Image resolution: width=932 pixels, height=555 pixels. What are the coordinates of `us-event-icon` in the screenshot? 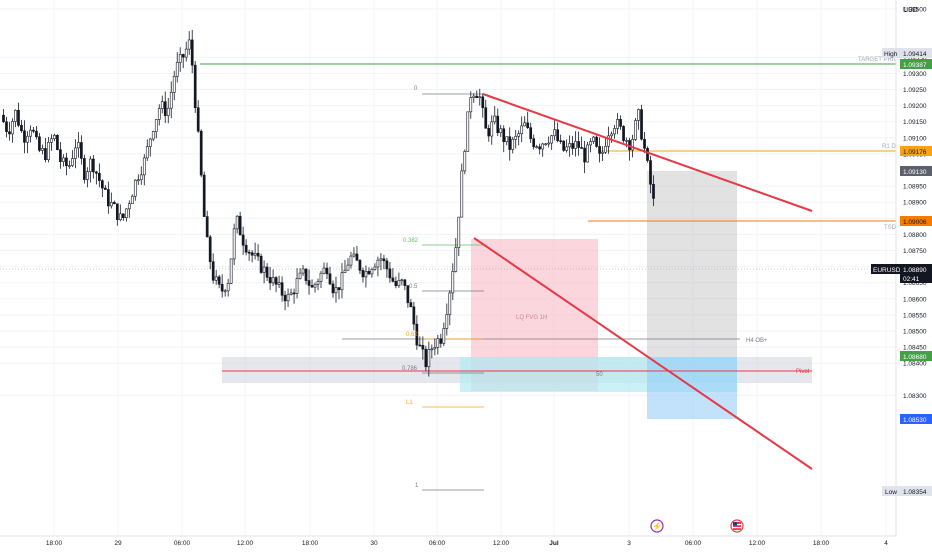 It's located at (737, 526).